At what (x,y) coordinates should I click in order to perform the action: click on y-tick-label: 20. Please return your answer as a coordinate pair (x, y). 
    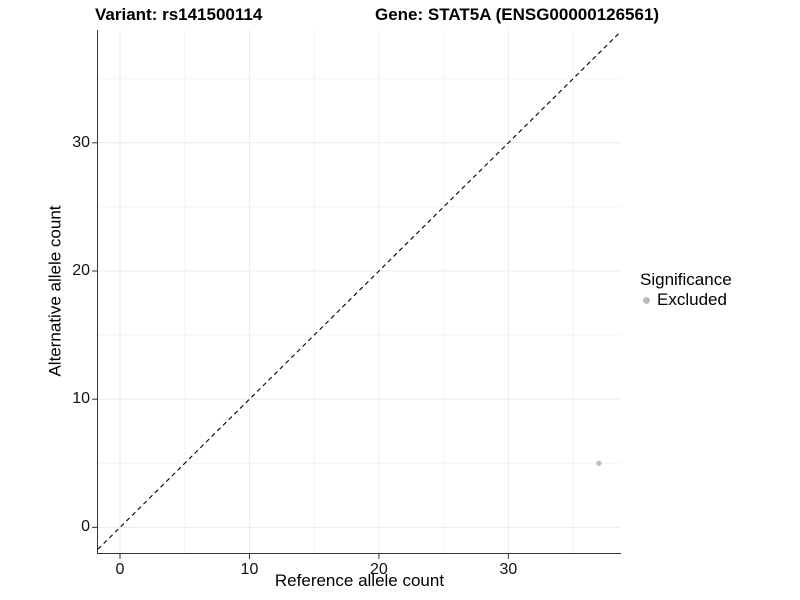
    Looking at the image, I should click on (81, 270).